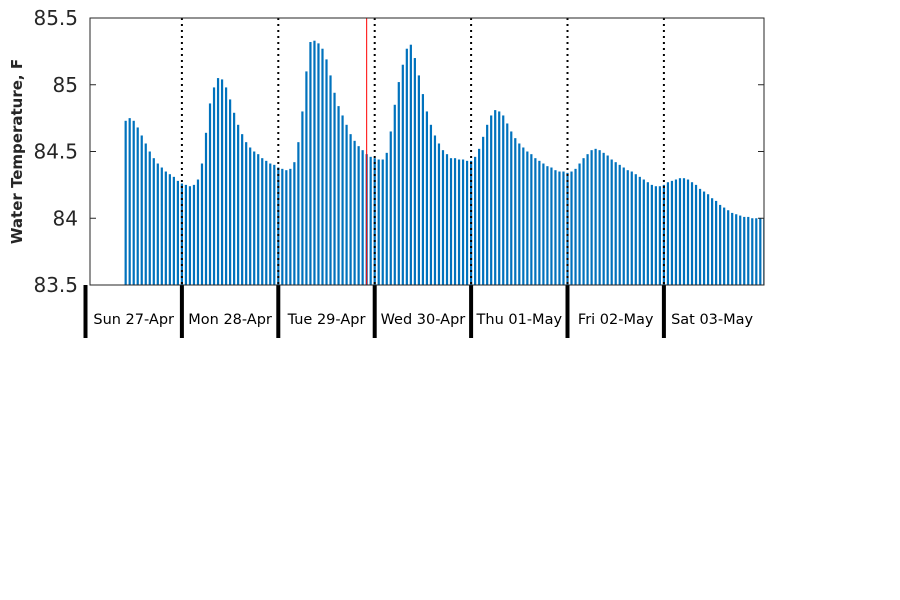 This screenshot has height=600, width=900. I want to click on y-tick-label: 83.5, so click(55, 285).